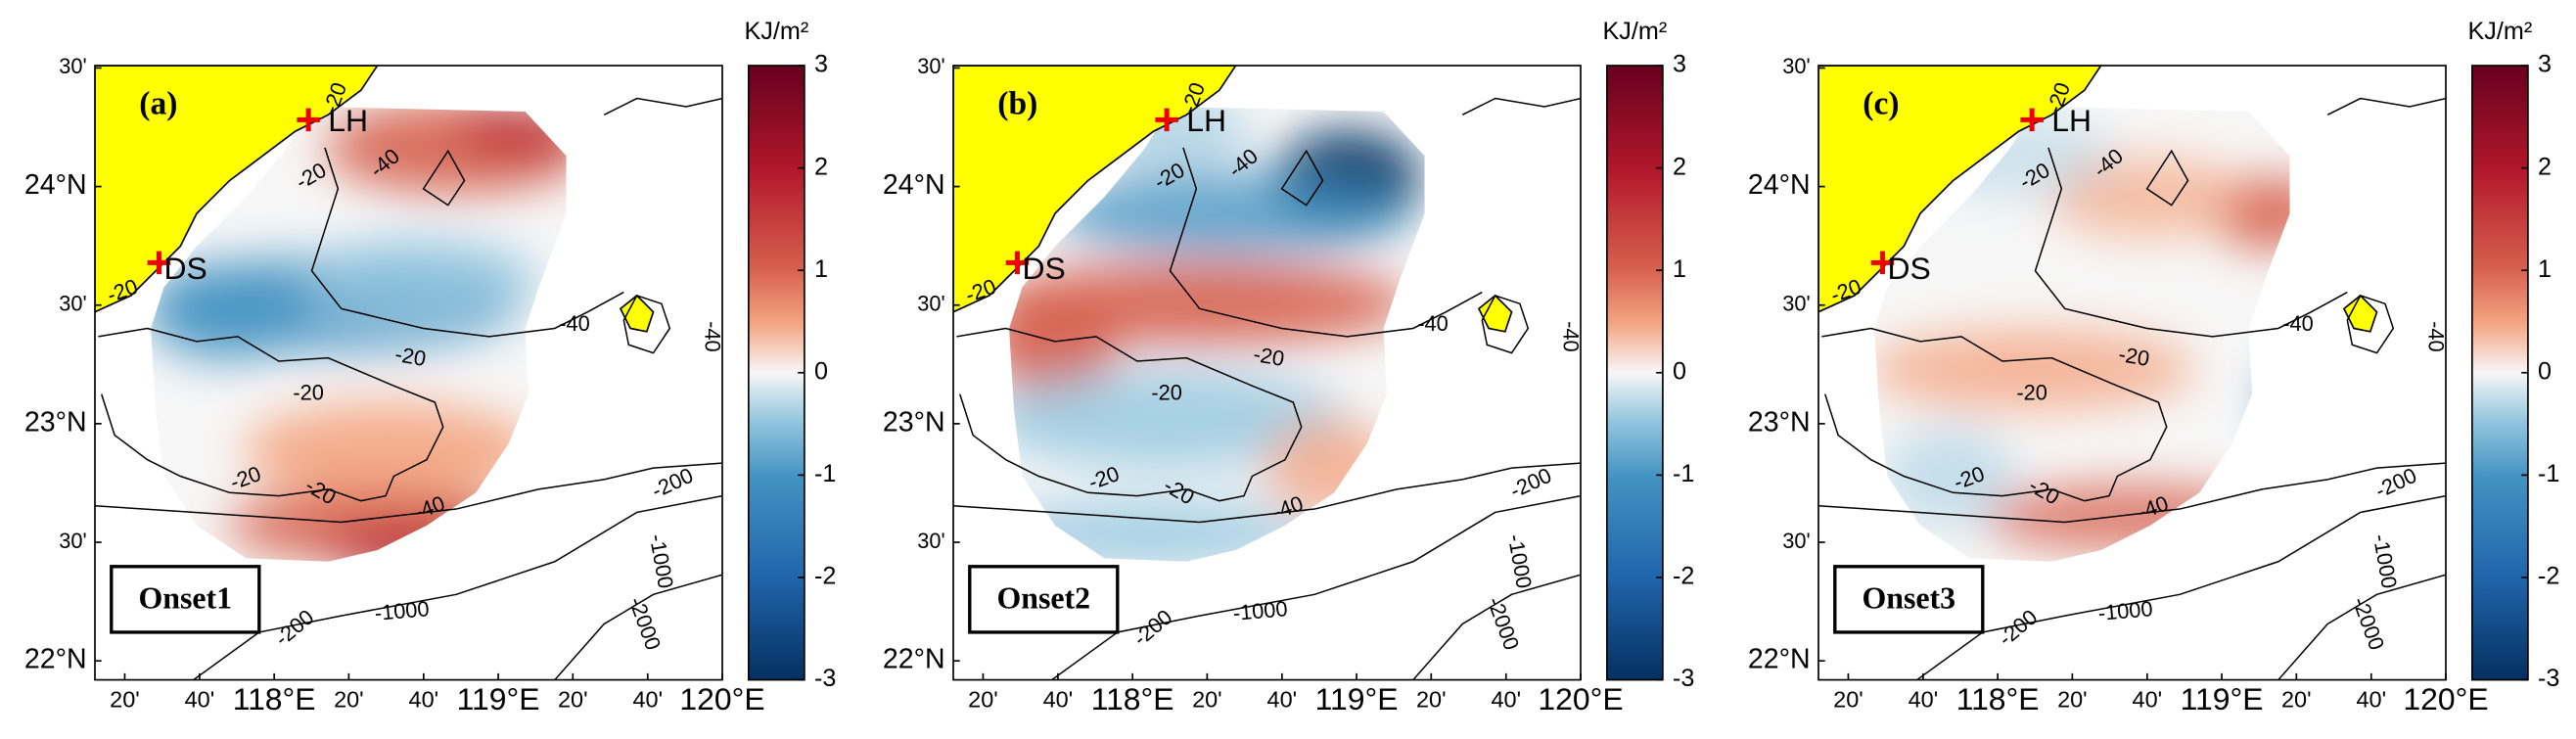 The image size is (2576, 739). What do you see at coordinates (275, 698) in the screenshot?
I see `x-tick-label: 118°E` at bounding box center [275, 698].